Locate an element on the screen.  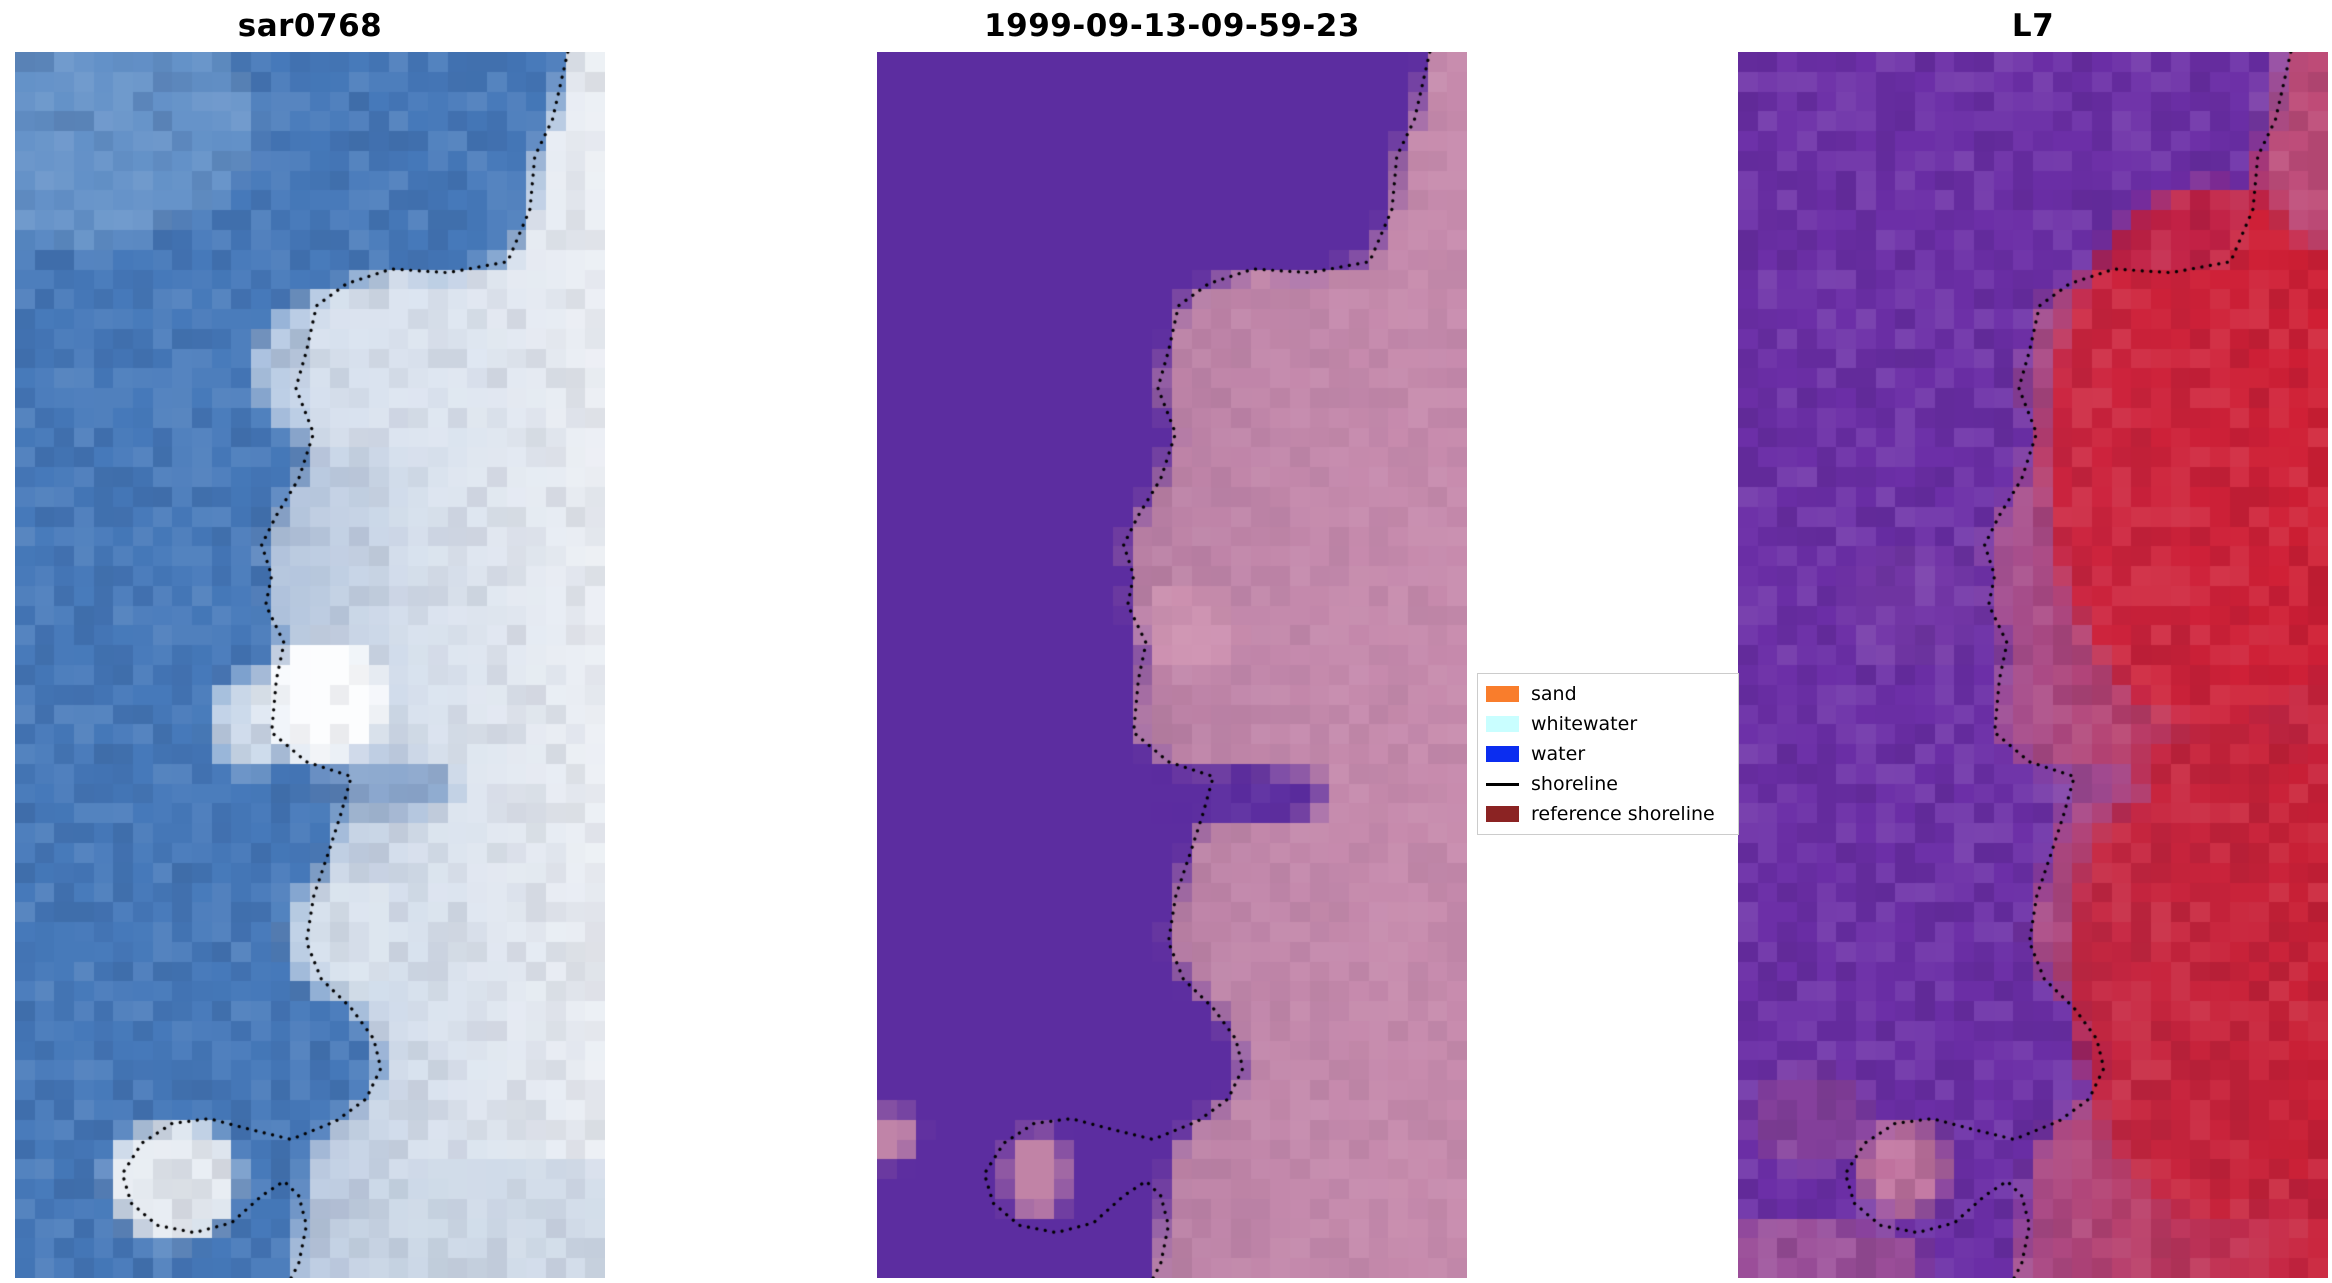
legend-label: whitewater is located at coordinates (1584, 724).